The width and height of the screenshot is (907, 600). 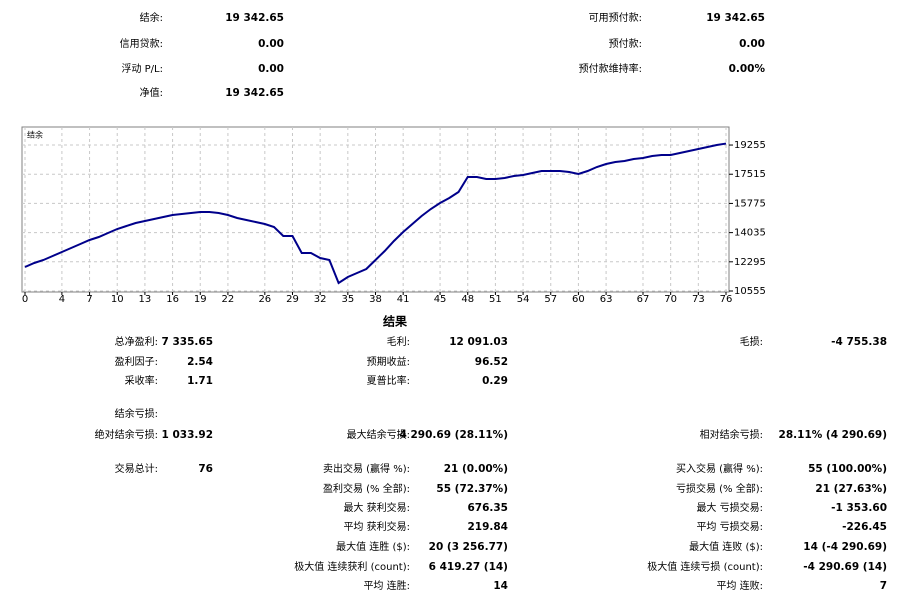 I want to click on results-title: 结果, so click(x=395, y=321).